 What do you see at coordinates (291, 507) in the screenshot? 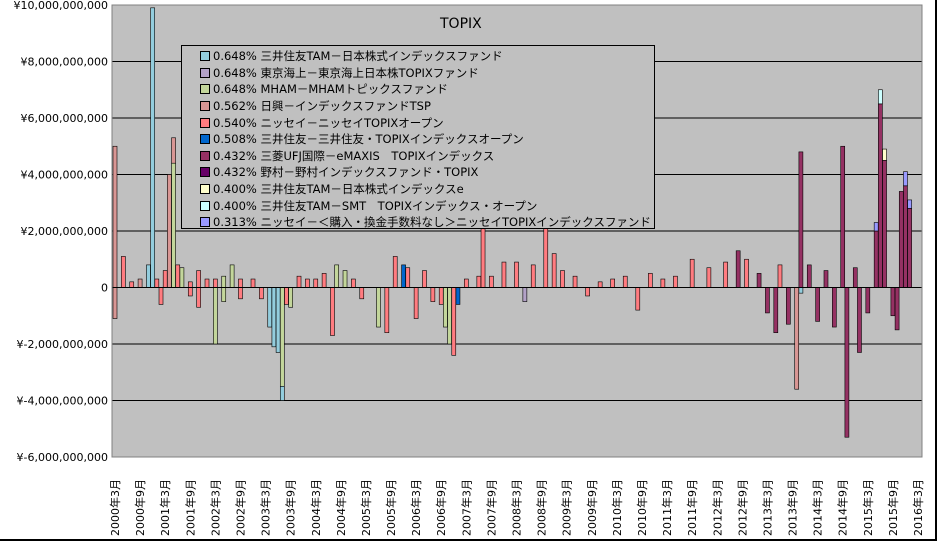
I see `x-tick-label: 2003年9月` at bounding box center [291, 507].